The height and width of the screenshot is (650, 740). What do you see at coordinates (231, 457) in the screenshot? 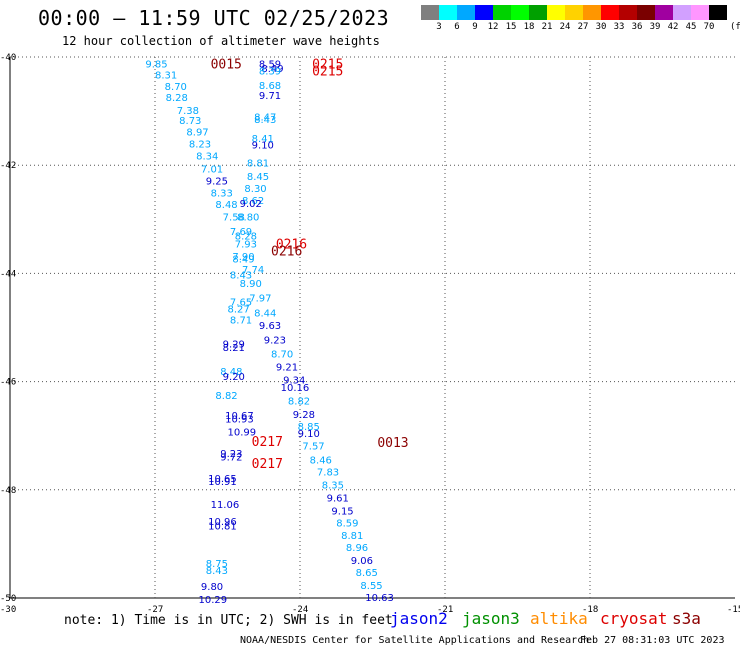
I see `swh-value: 9.72` at bounding box center [231, 457].